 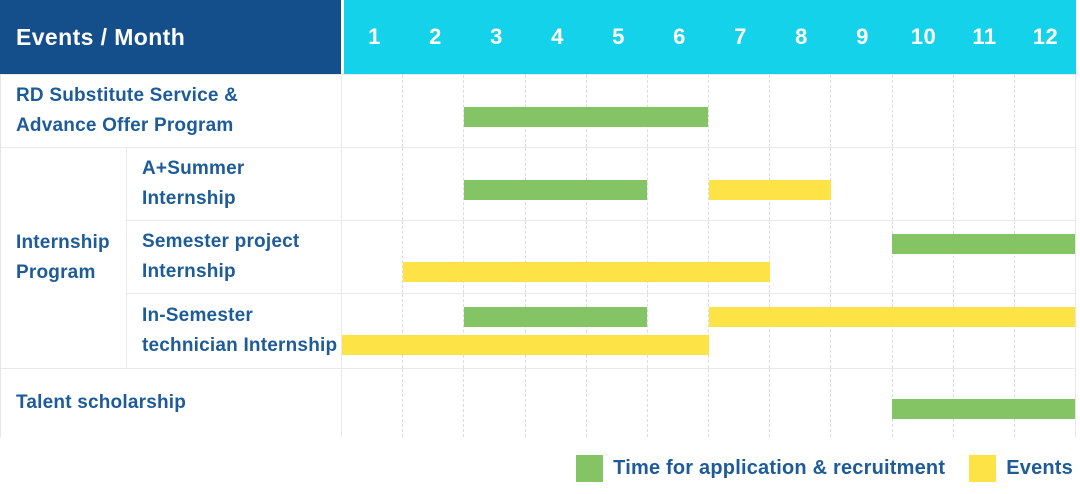 I want to click on table-corner-header: Events / Month, so click(x=170, y=37).